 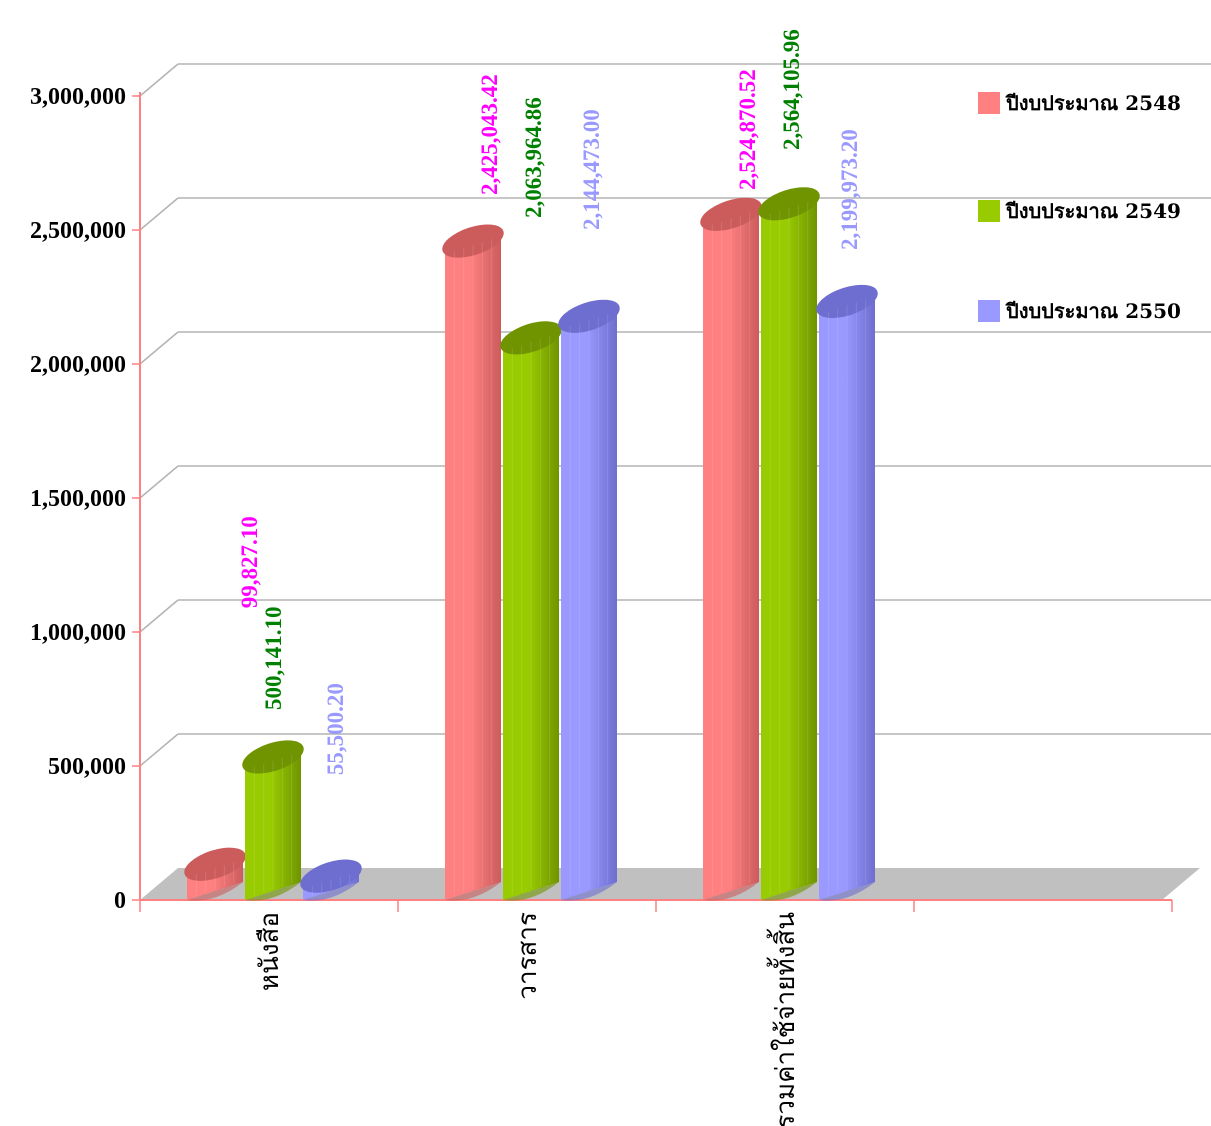 What do you see at coordinates (1093, 311) in the screenshot?
I see `legend-label-2550: ปีงบประมาณ 2550` at bounding box center [1093, 311].